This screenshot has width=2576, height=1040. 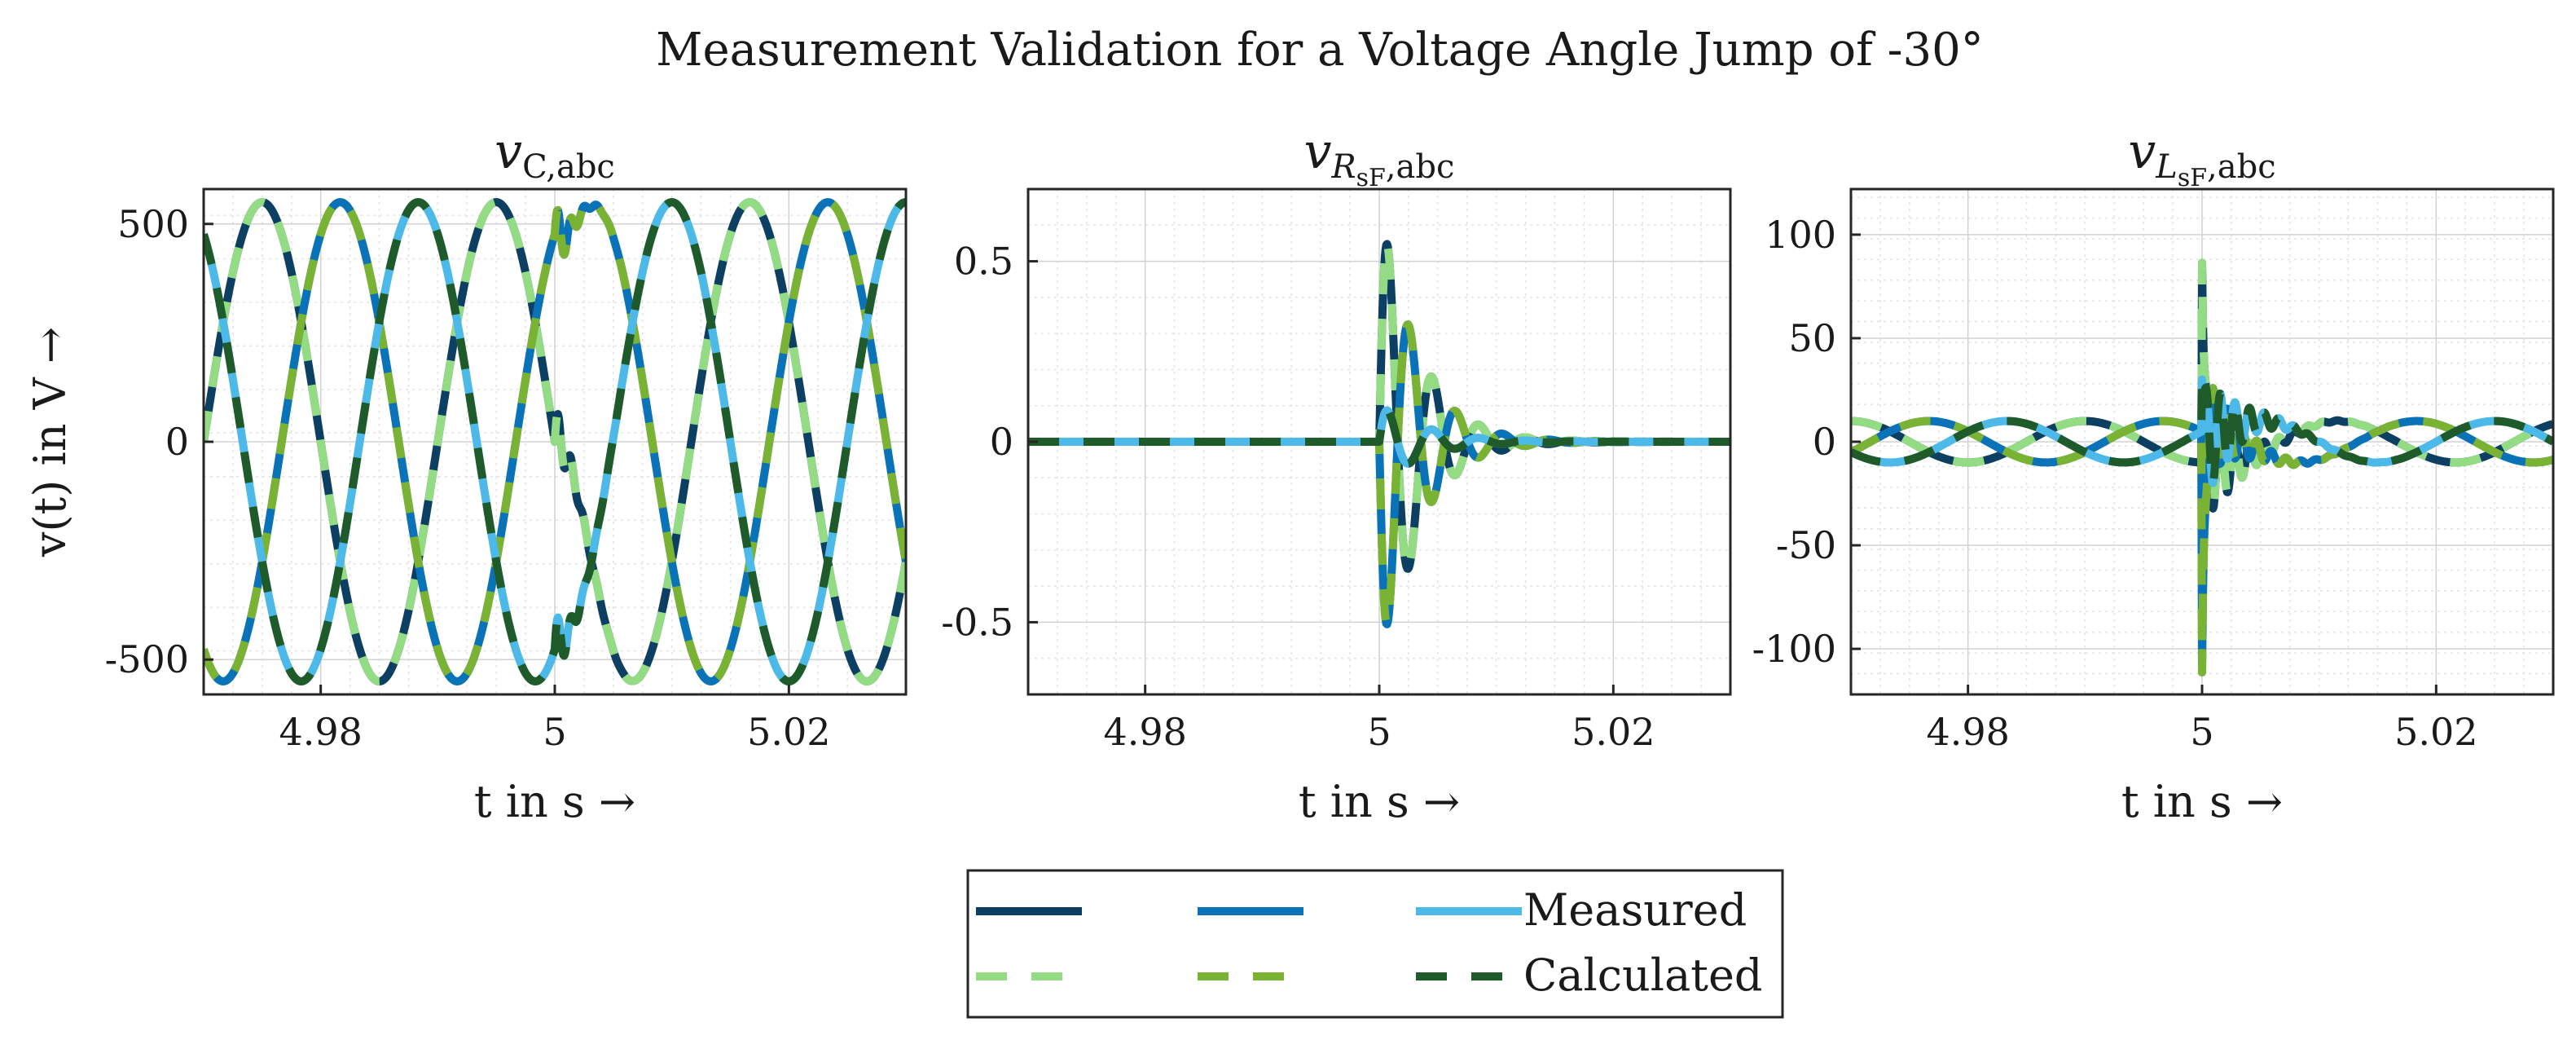 I want to click on y-axis-label: v(t) in V →, so click(x=50, y=442).